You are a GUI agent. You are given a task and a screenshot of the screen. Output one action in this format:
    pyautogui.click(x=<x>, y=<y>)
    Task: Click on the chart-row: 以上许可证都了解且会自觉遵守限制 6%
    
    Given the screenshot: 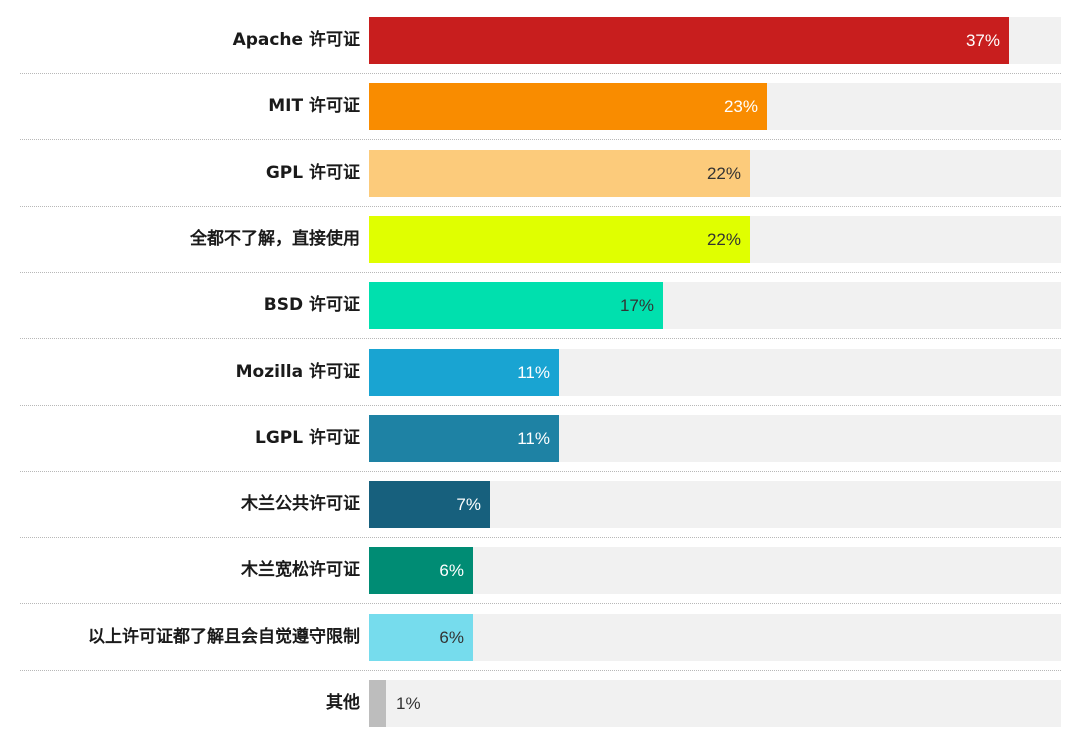 What is the action you would take?
    pyautogui.click(x=540, y=647)
    